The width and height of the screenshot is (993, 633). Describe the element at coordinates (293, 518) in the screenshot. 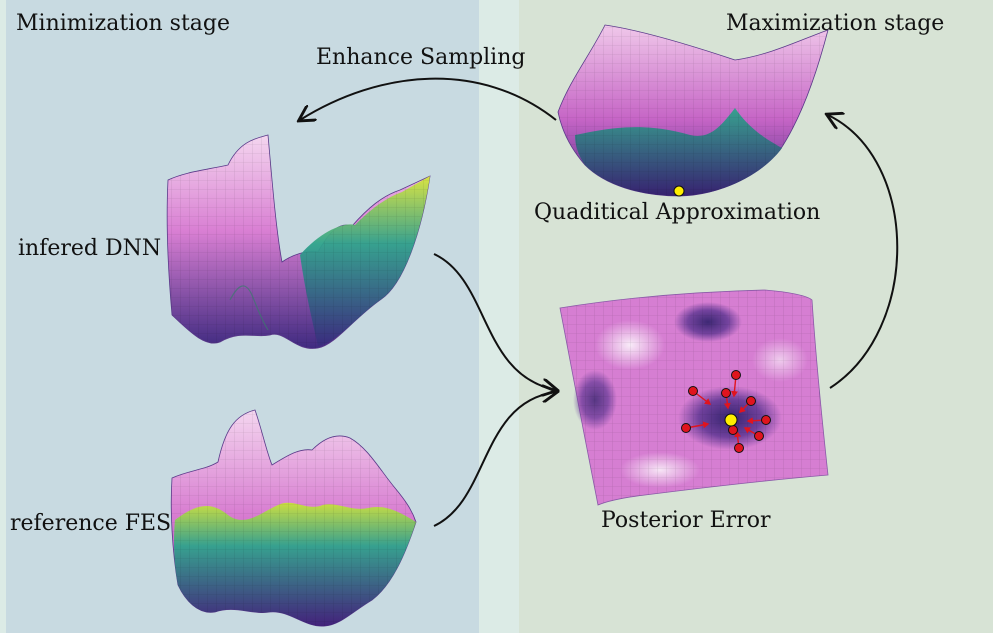

I see `reference-fes-surface` at that location.